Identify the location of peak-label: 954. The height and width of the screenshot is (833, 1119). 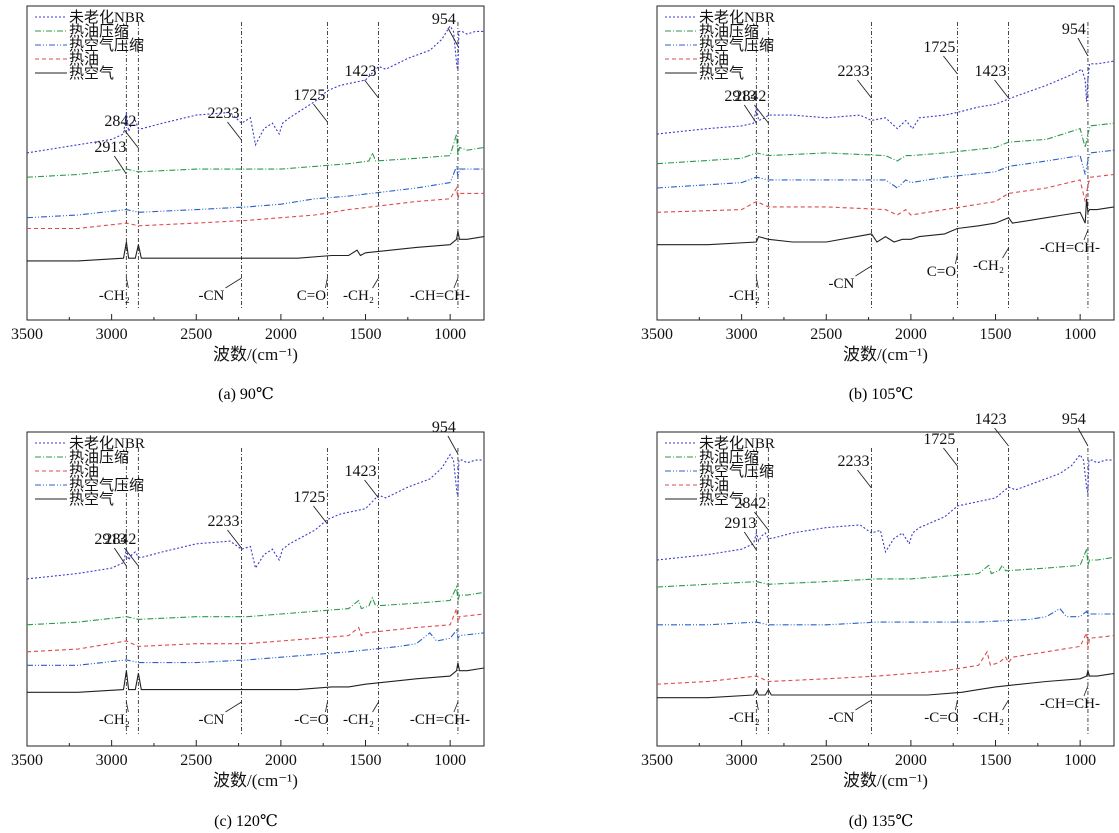
(444, 427).